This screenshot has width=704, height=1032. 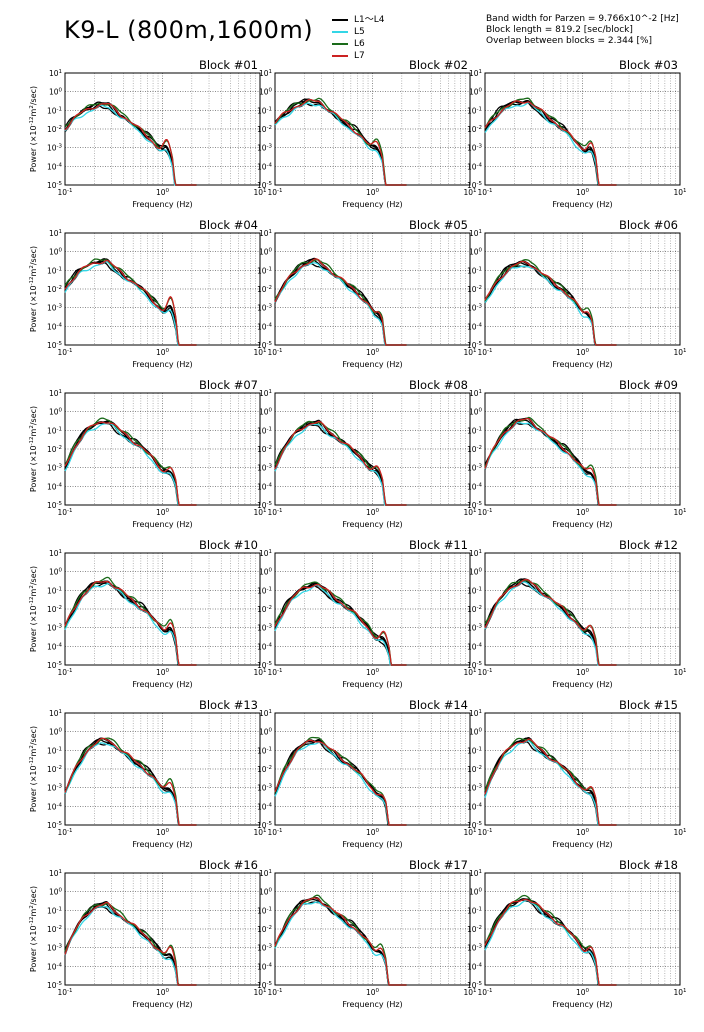 I want to click on legend-label: L6, so click(x=359, y=44).